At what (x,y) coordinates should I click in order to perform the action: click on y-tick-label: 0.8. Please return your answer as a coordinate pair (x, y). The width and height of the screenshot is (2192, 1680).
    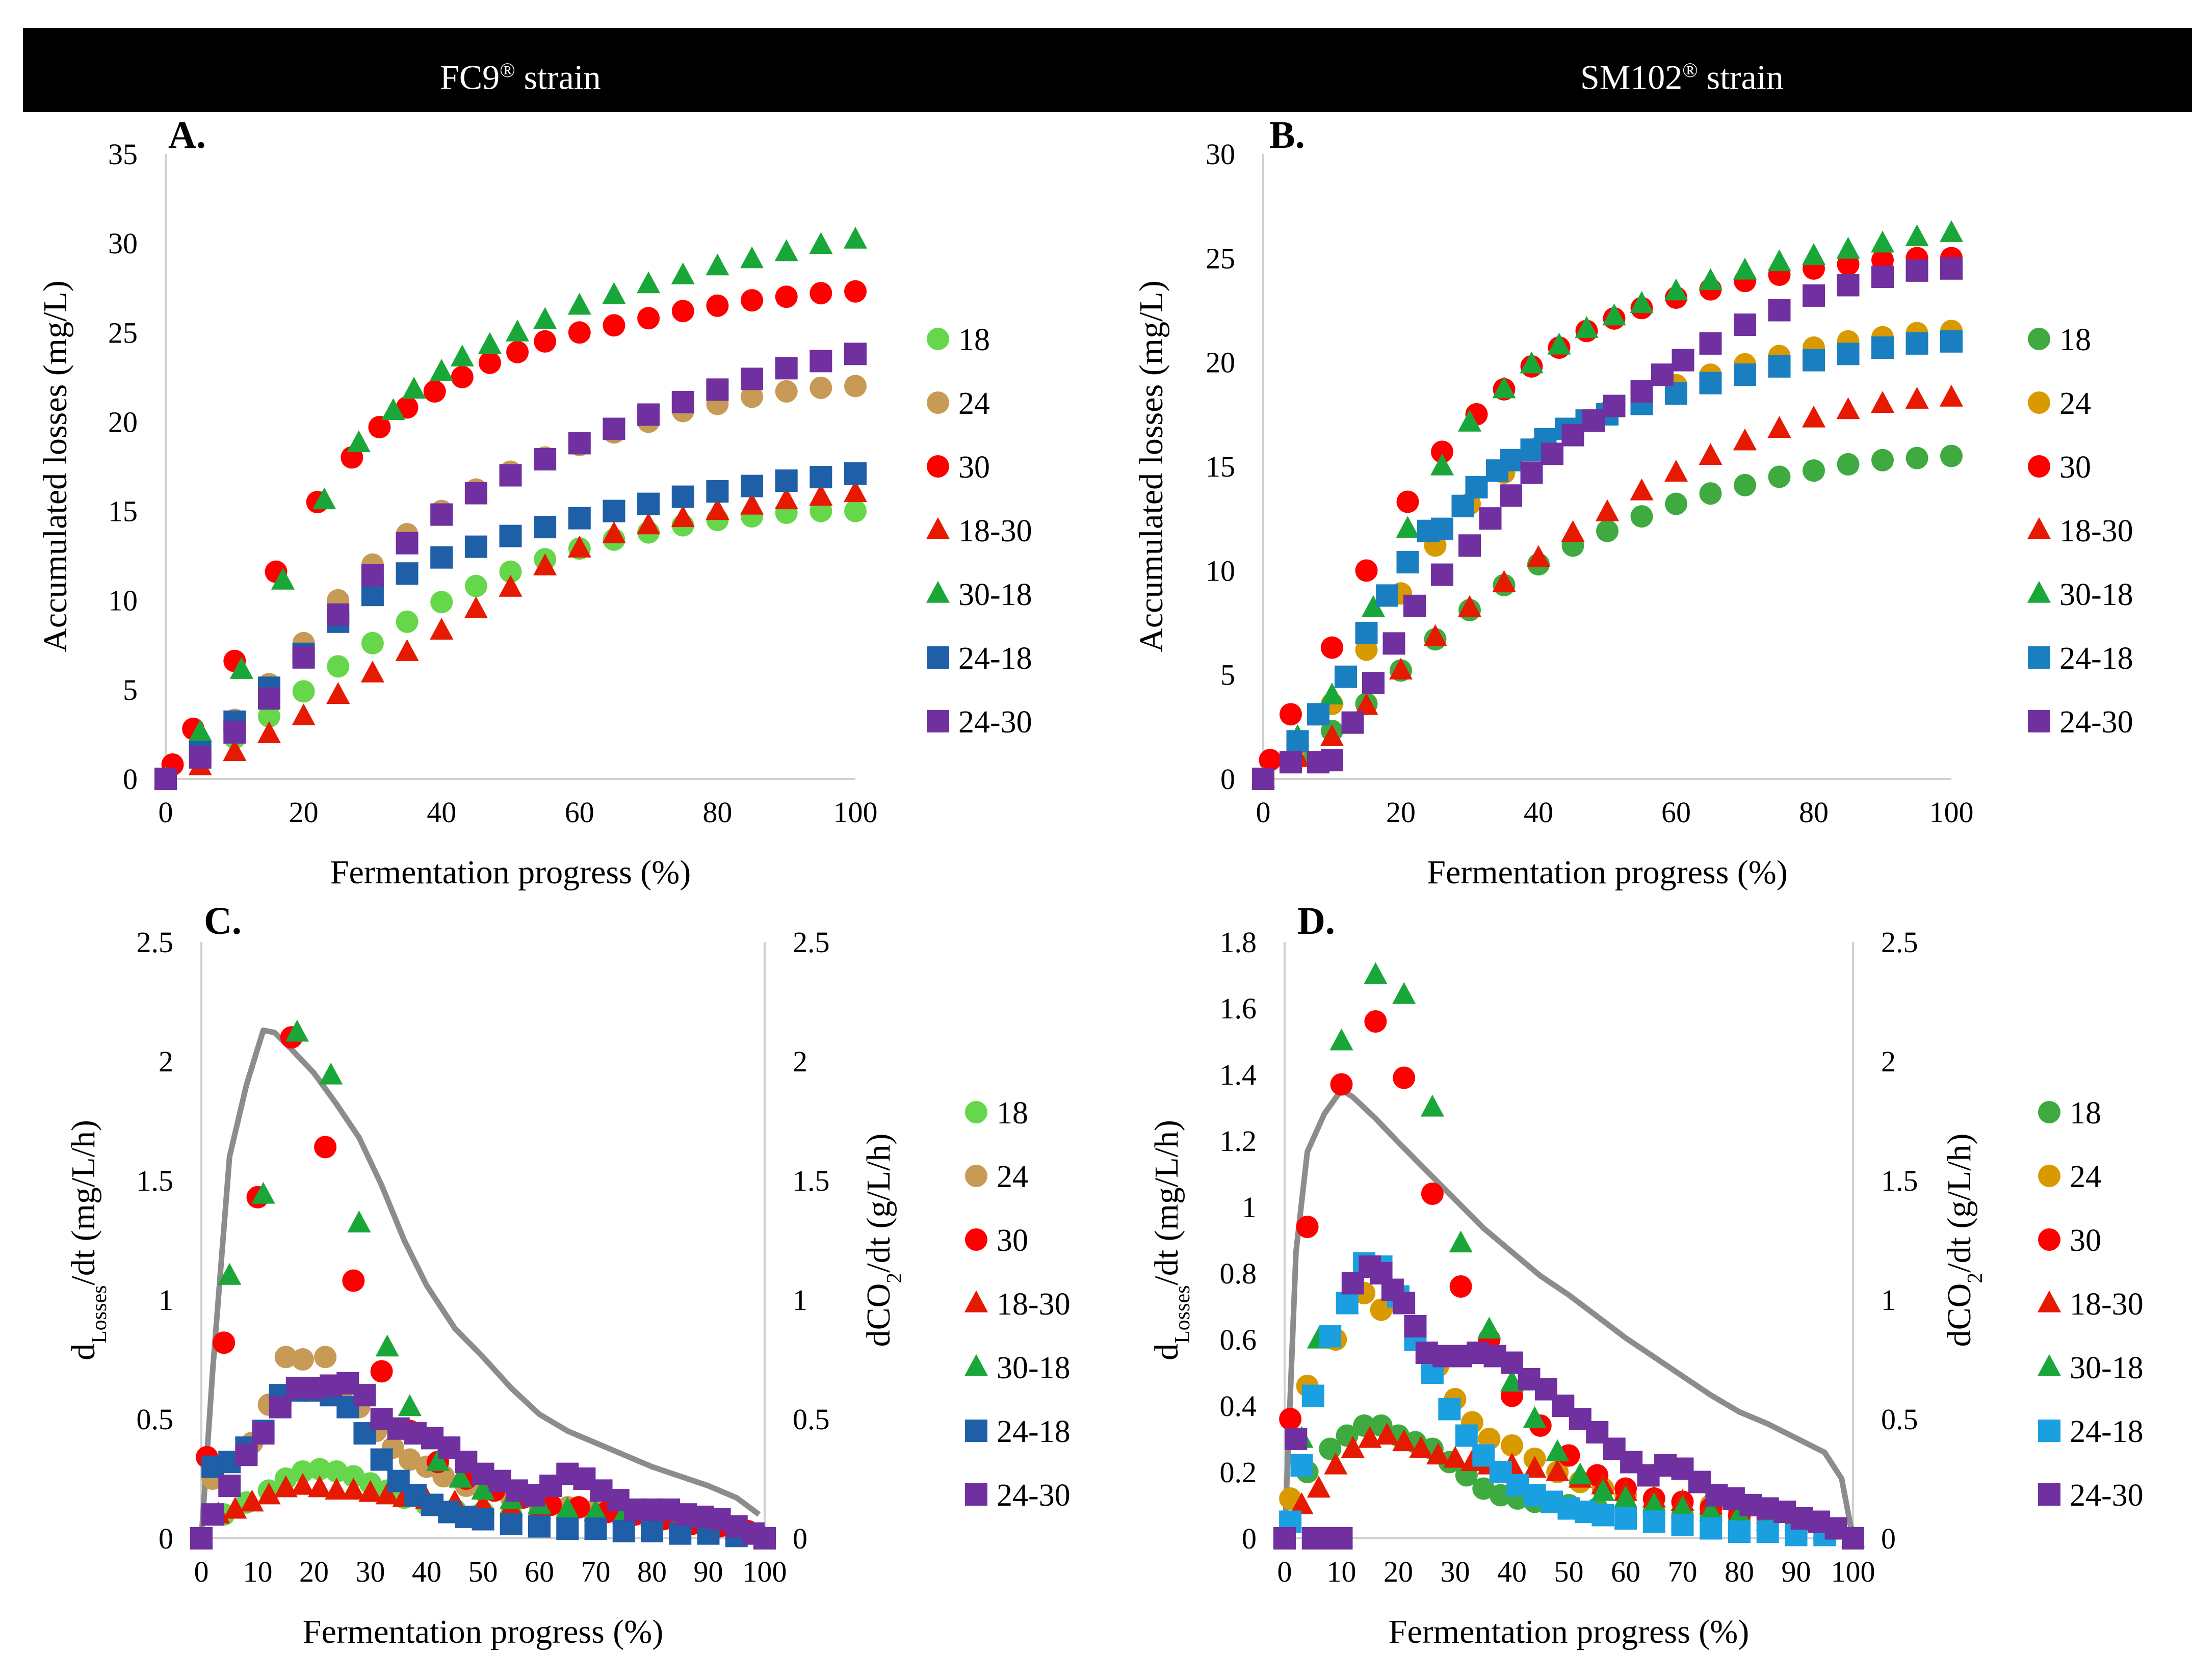
    Looking at the image, I should click on (1238, 1273).